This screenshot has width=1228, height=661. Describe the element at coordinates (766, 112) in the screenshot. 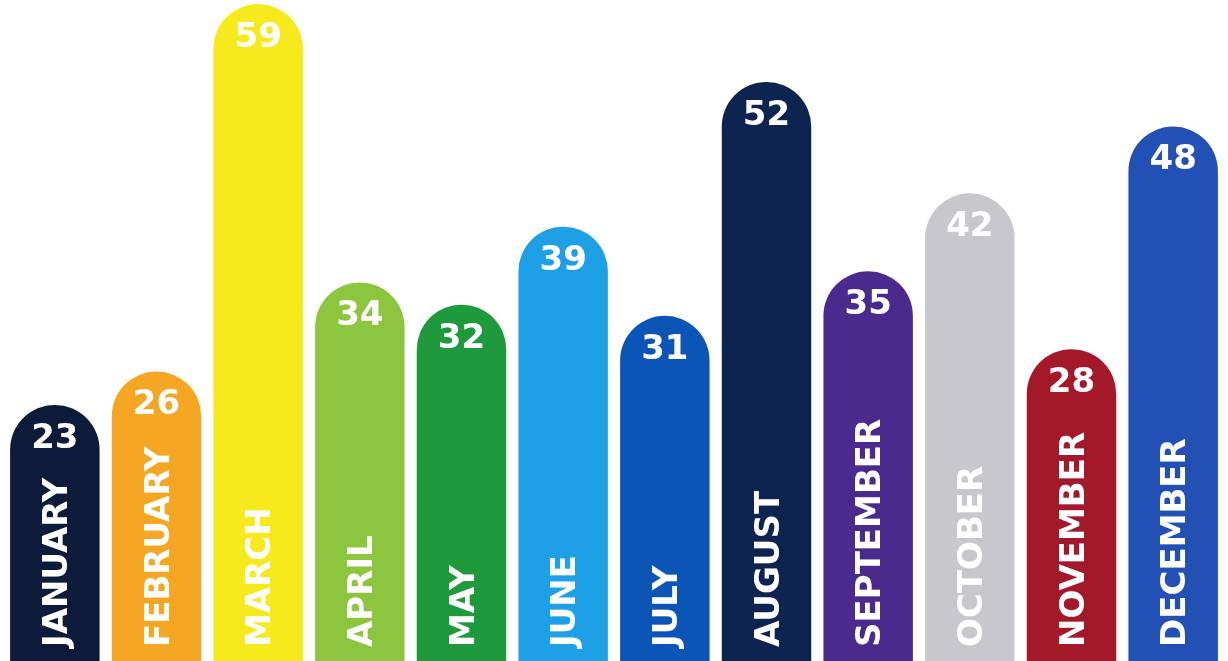

I see `data-label: 52` at that location.